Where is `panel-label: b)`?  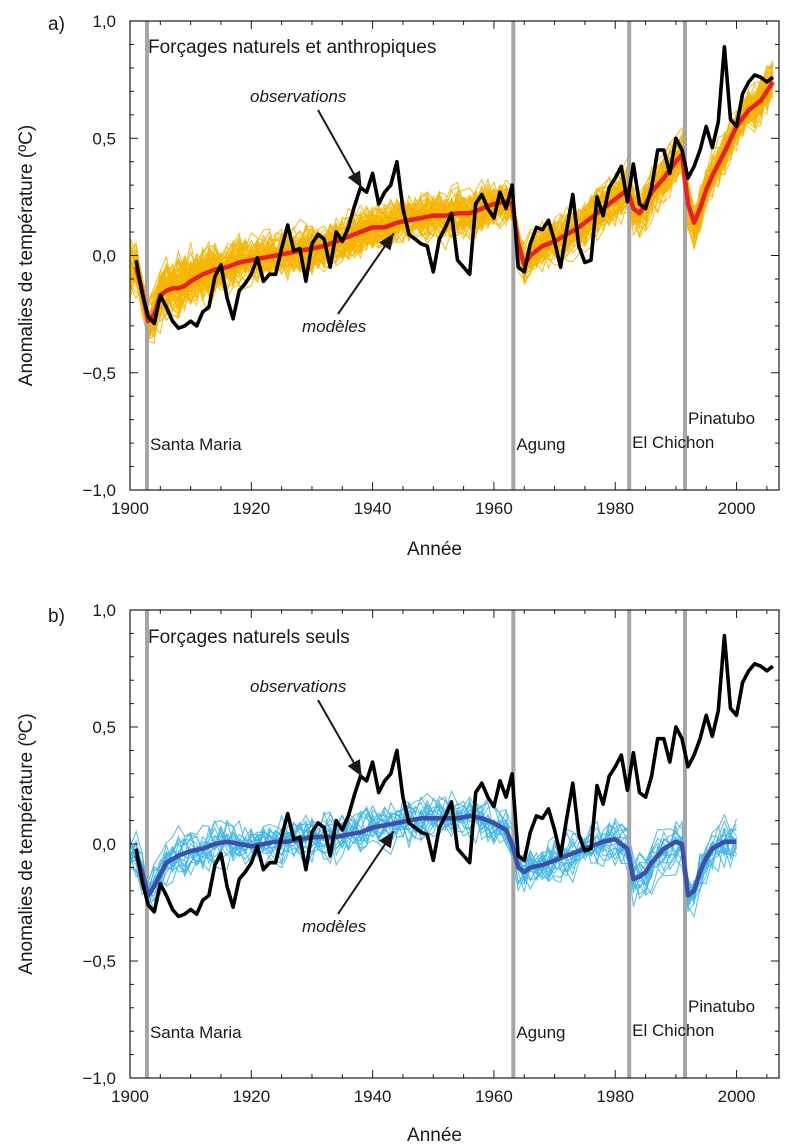
panel-label: b) is located at coordinates (56, 616).